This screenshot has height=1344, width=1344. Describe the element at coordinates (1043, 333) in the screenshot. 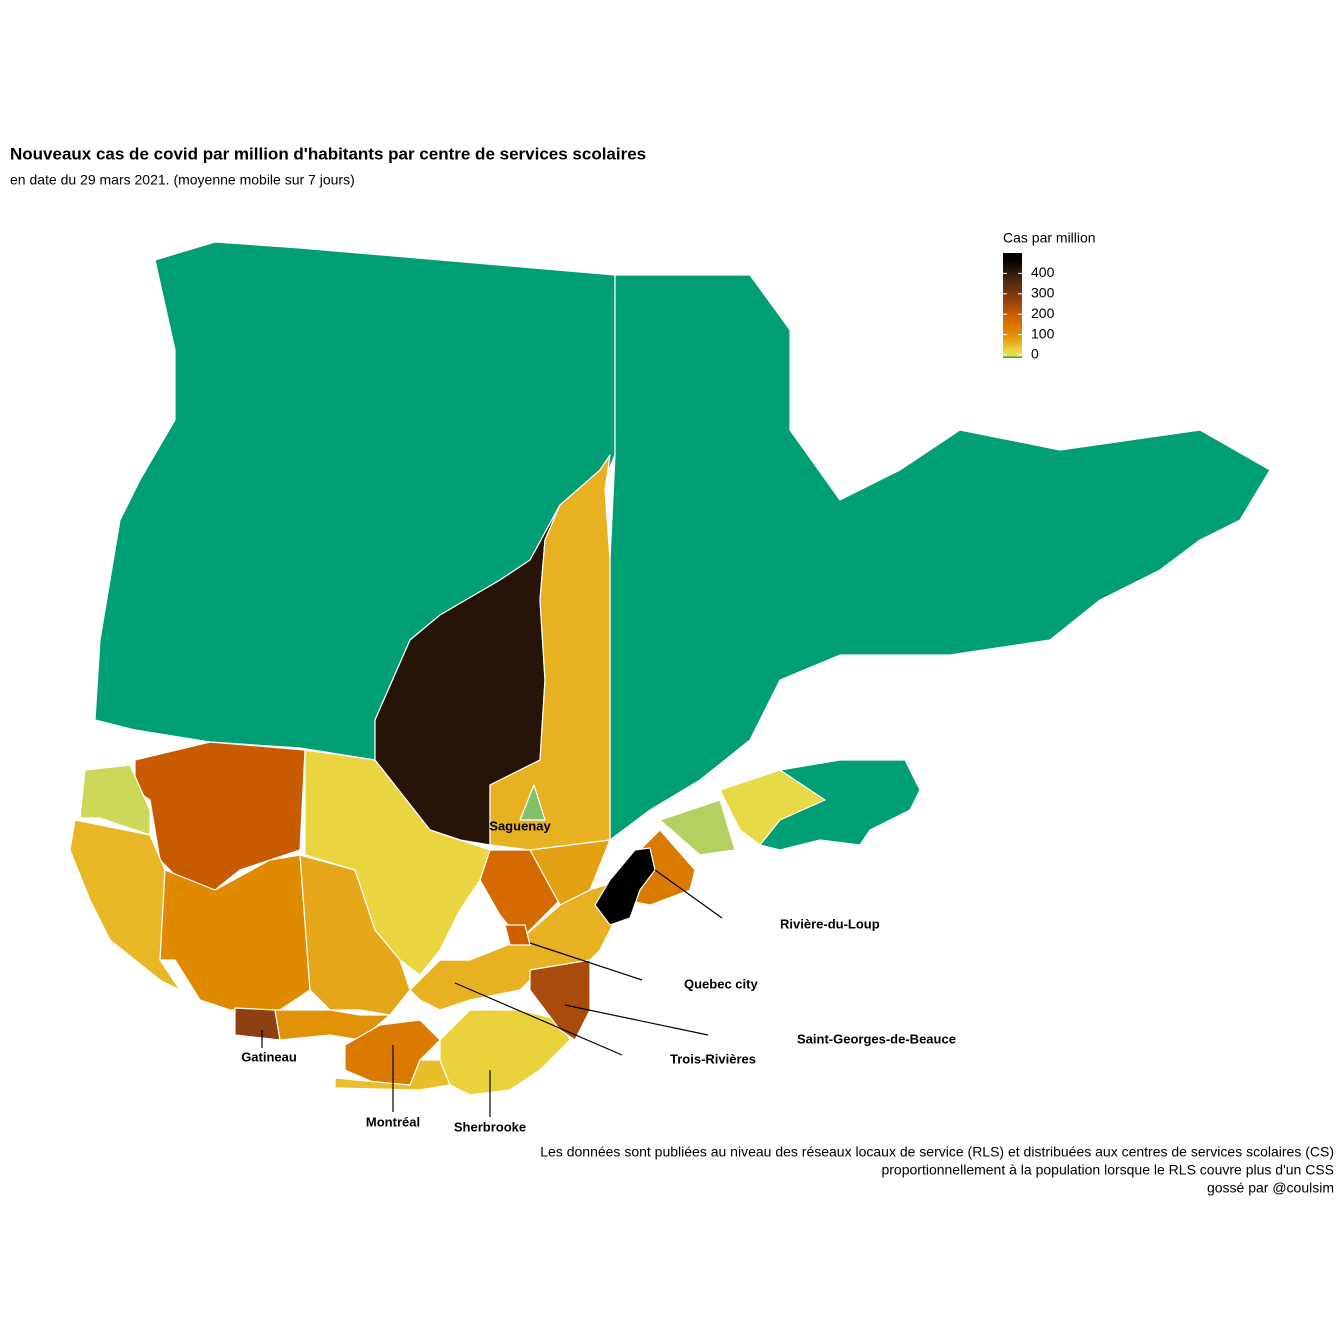

I see `legend-tick-label: 100` at that location.